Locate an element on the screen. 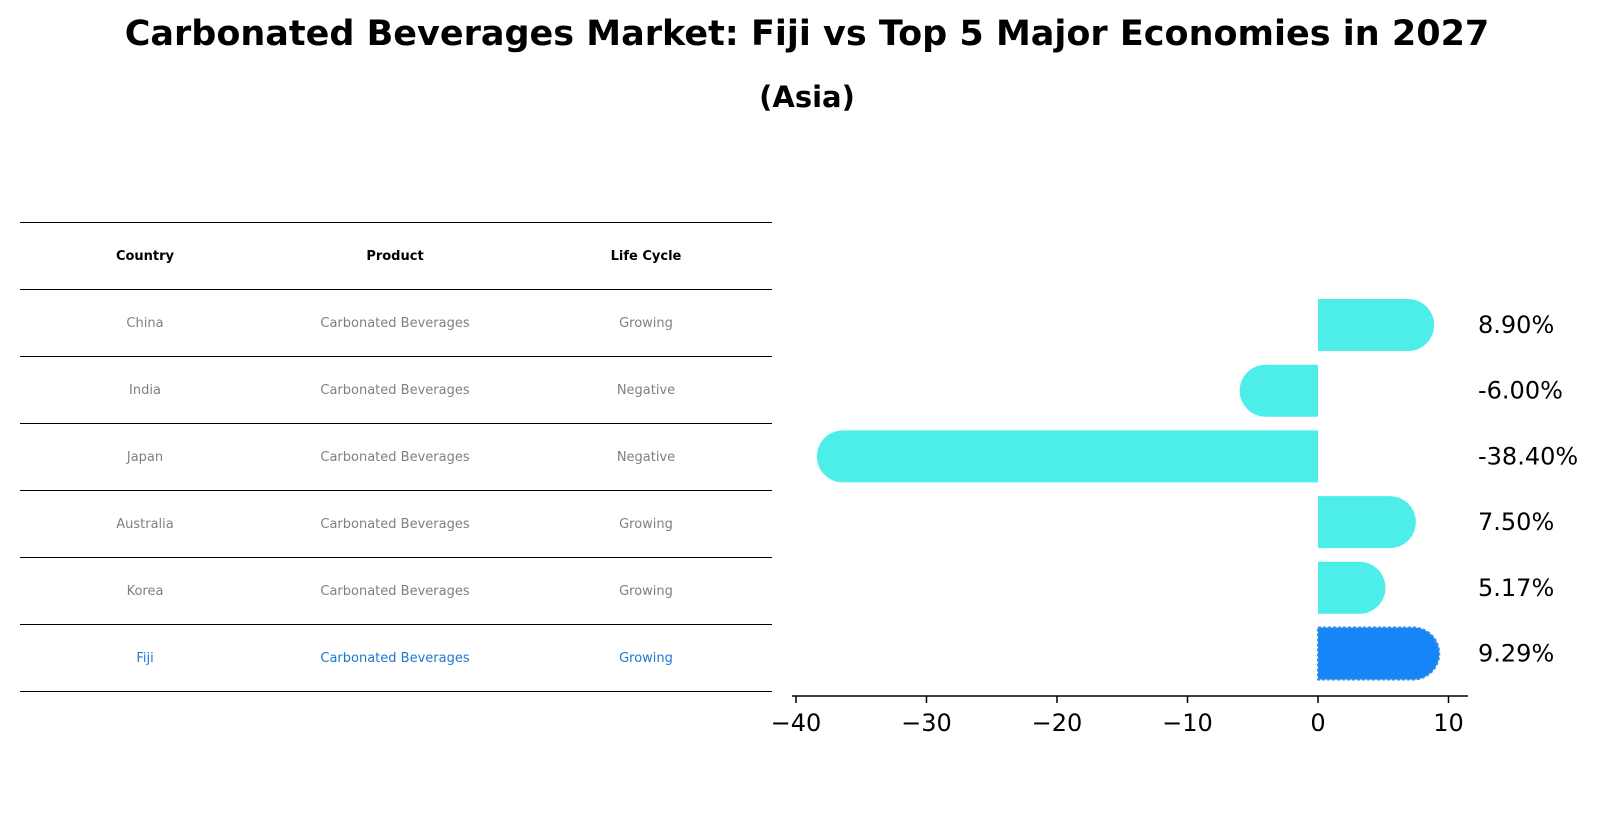  x-tick-label: −20 is located at coordinates (1057, 723).